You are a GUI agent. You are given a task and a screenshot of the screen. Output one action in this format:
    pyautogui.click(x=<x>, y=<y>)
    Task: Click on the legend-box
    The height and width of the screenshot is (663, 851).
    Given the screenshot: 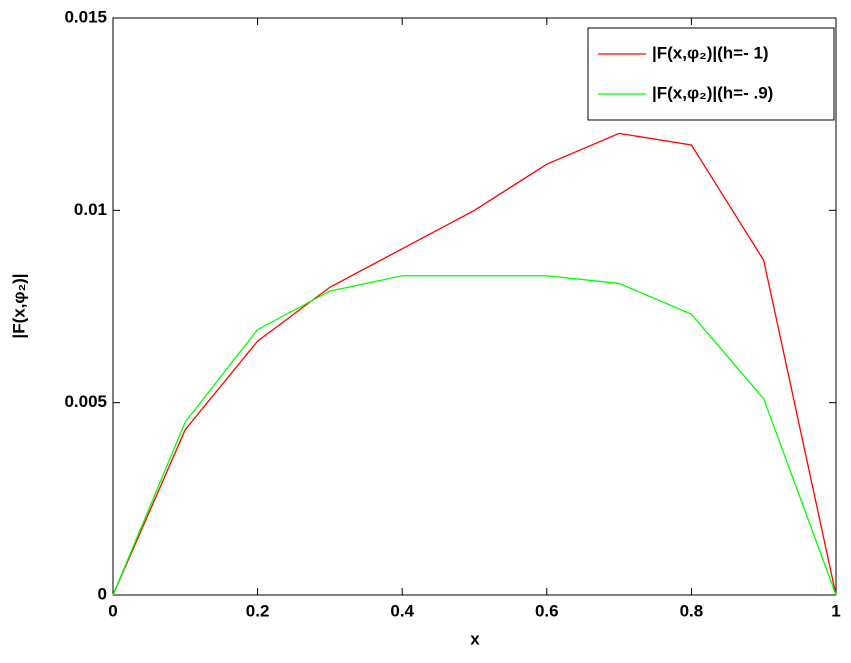 What is the action you would take?
    pyautogui.click(x=711, y=74)
    